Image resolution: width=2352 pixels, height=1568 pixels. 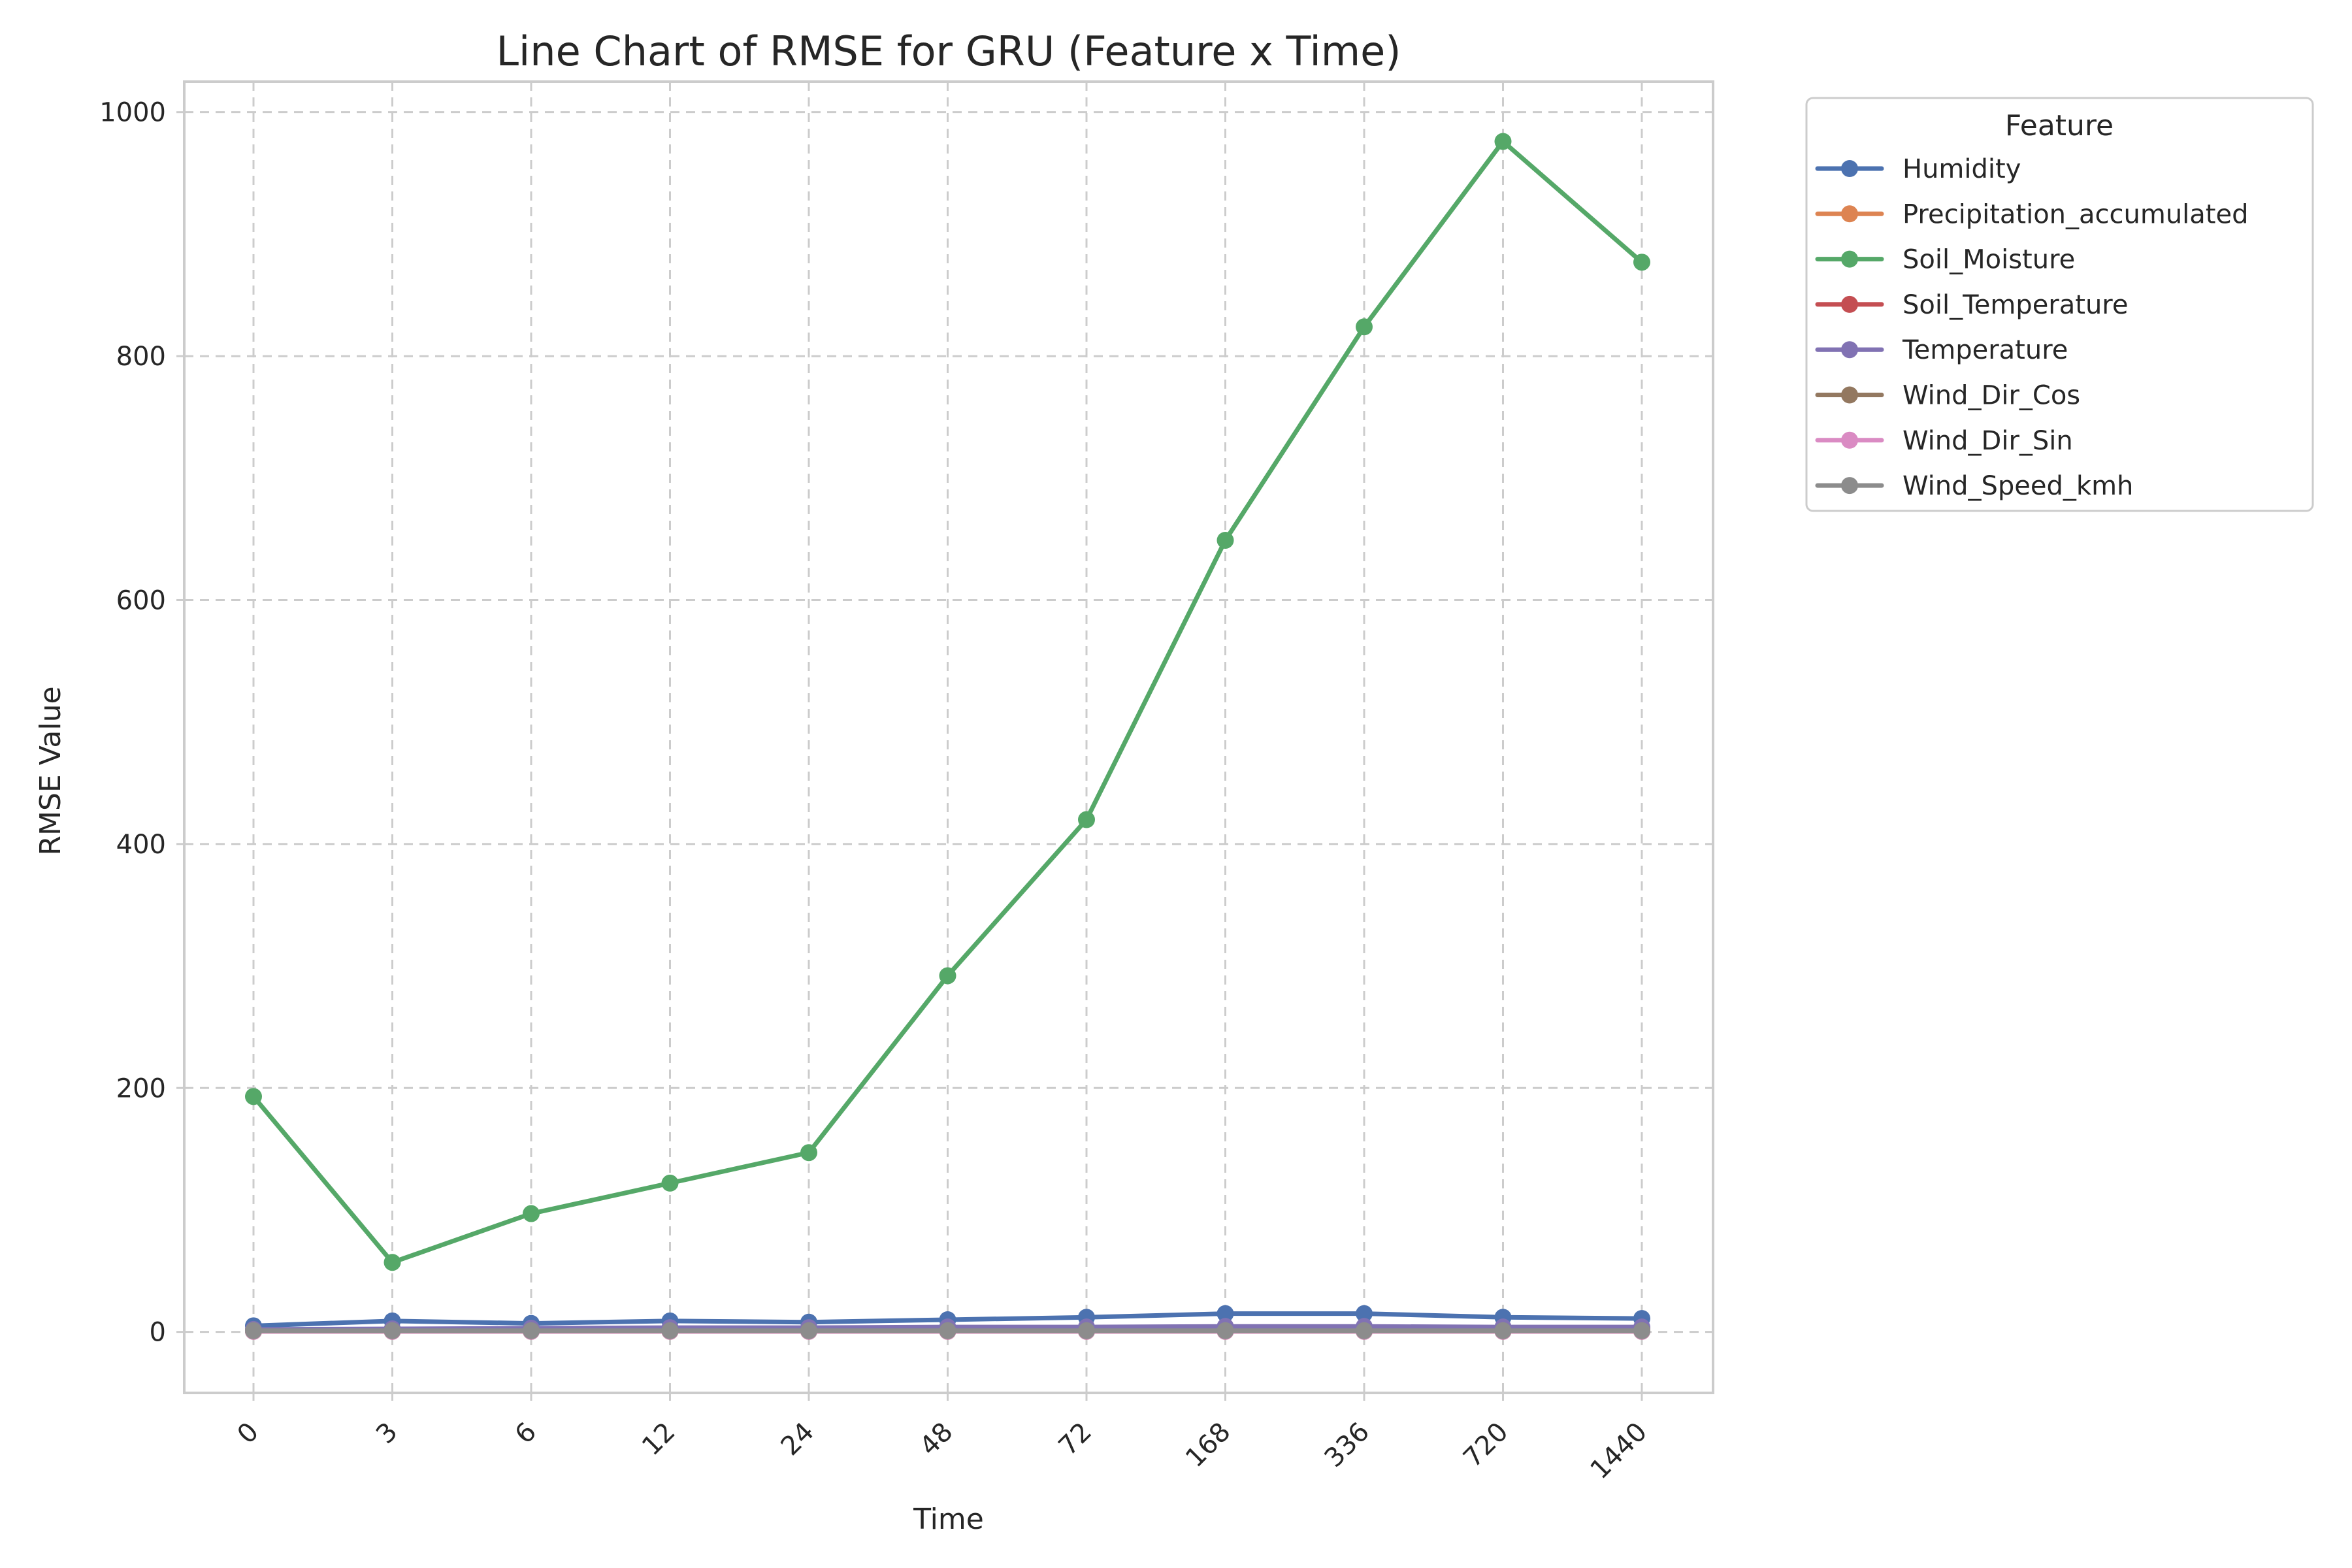 What do you see at coordinates (50, 770) in the screenshot?
I see `y-axis-label: RMSE Value` at bounding box center [50, 770].